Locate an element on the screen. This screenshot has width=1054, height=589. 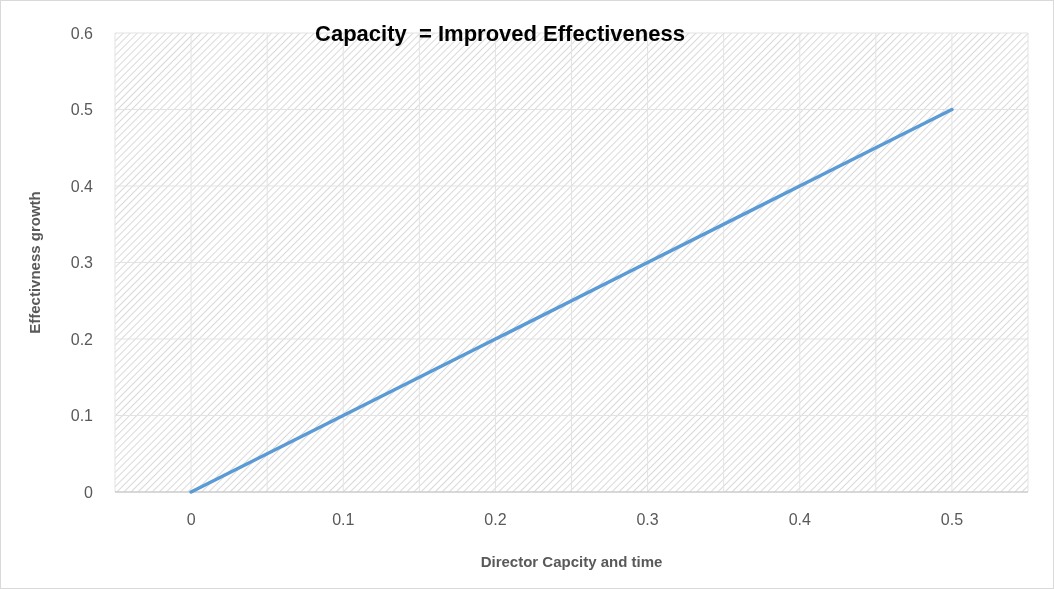
x-tick-label: 0.4 is located at coordinates (799, 519).